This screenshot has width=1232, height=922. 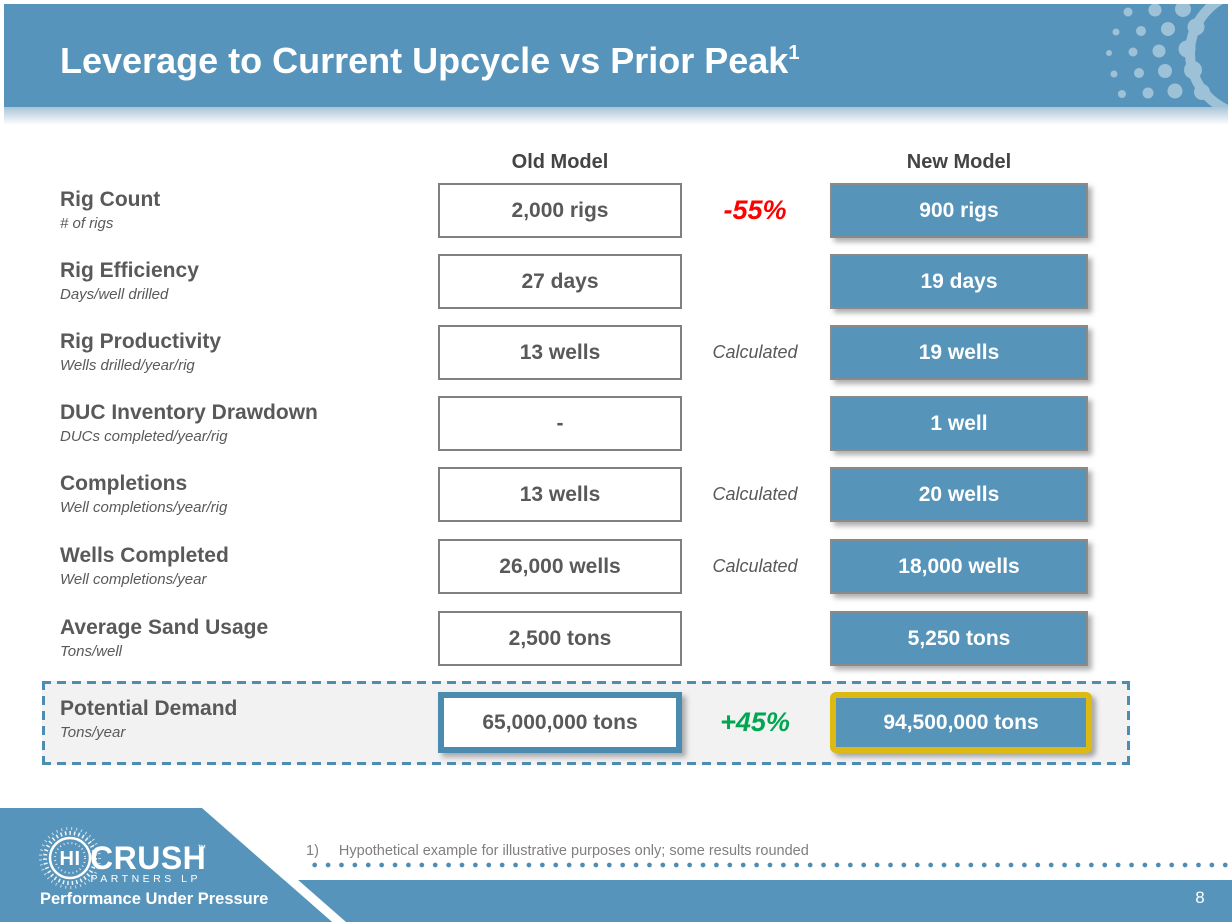 I want to click on row-label-group: Rig Efficiency Days/well drilled, so click(x=129, y=281).